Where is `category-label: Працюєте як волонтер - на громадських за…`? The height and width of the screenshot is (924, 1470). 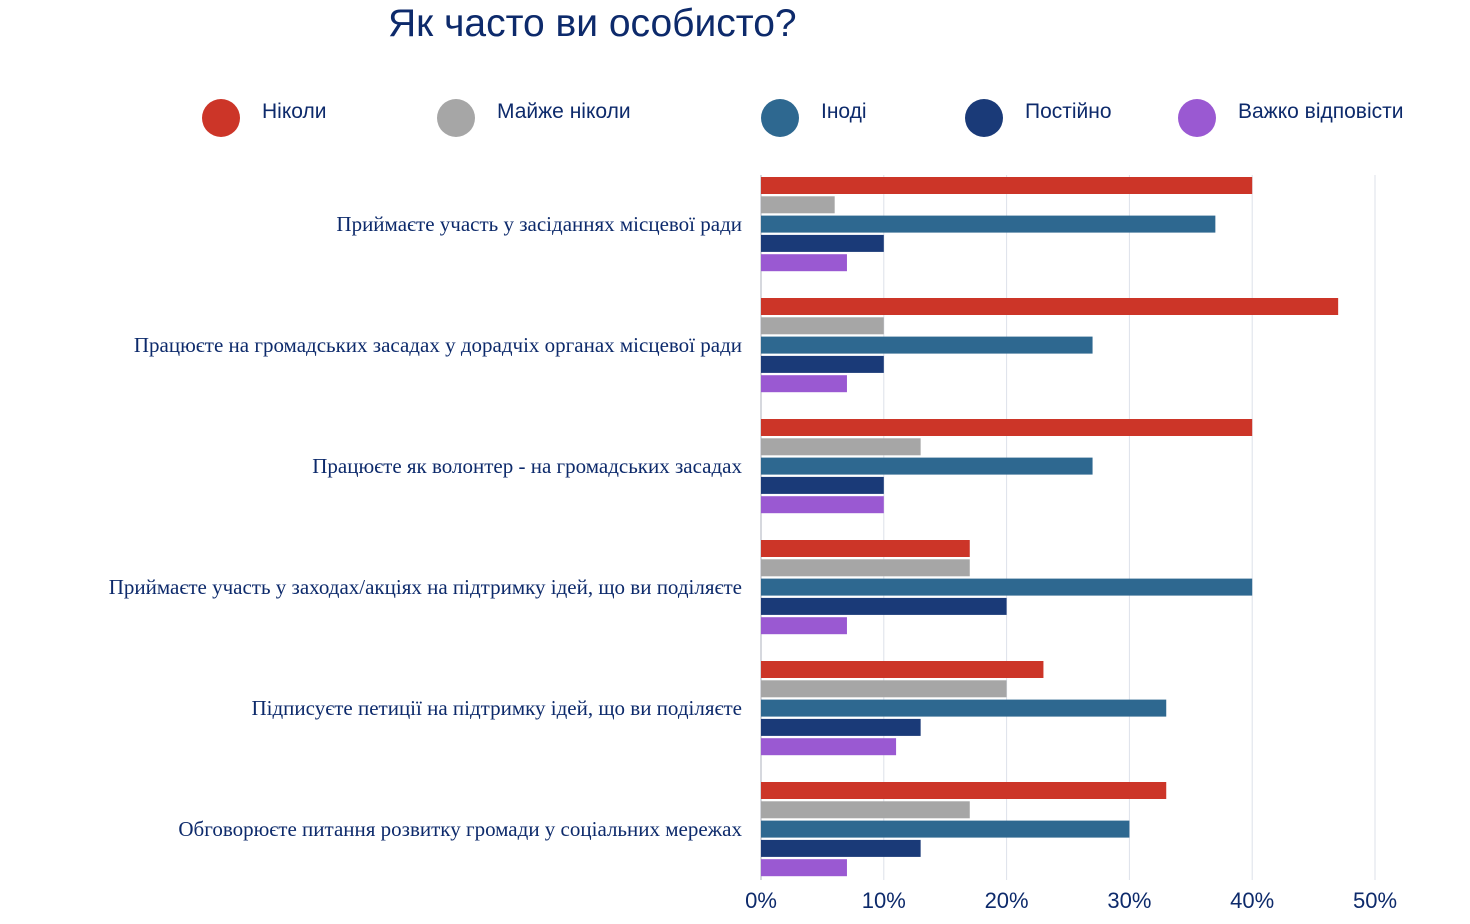 category-label: Працюєте як волонтер - на громадських за… is located at coordinates (527, 466).